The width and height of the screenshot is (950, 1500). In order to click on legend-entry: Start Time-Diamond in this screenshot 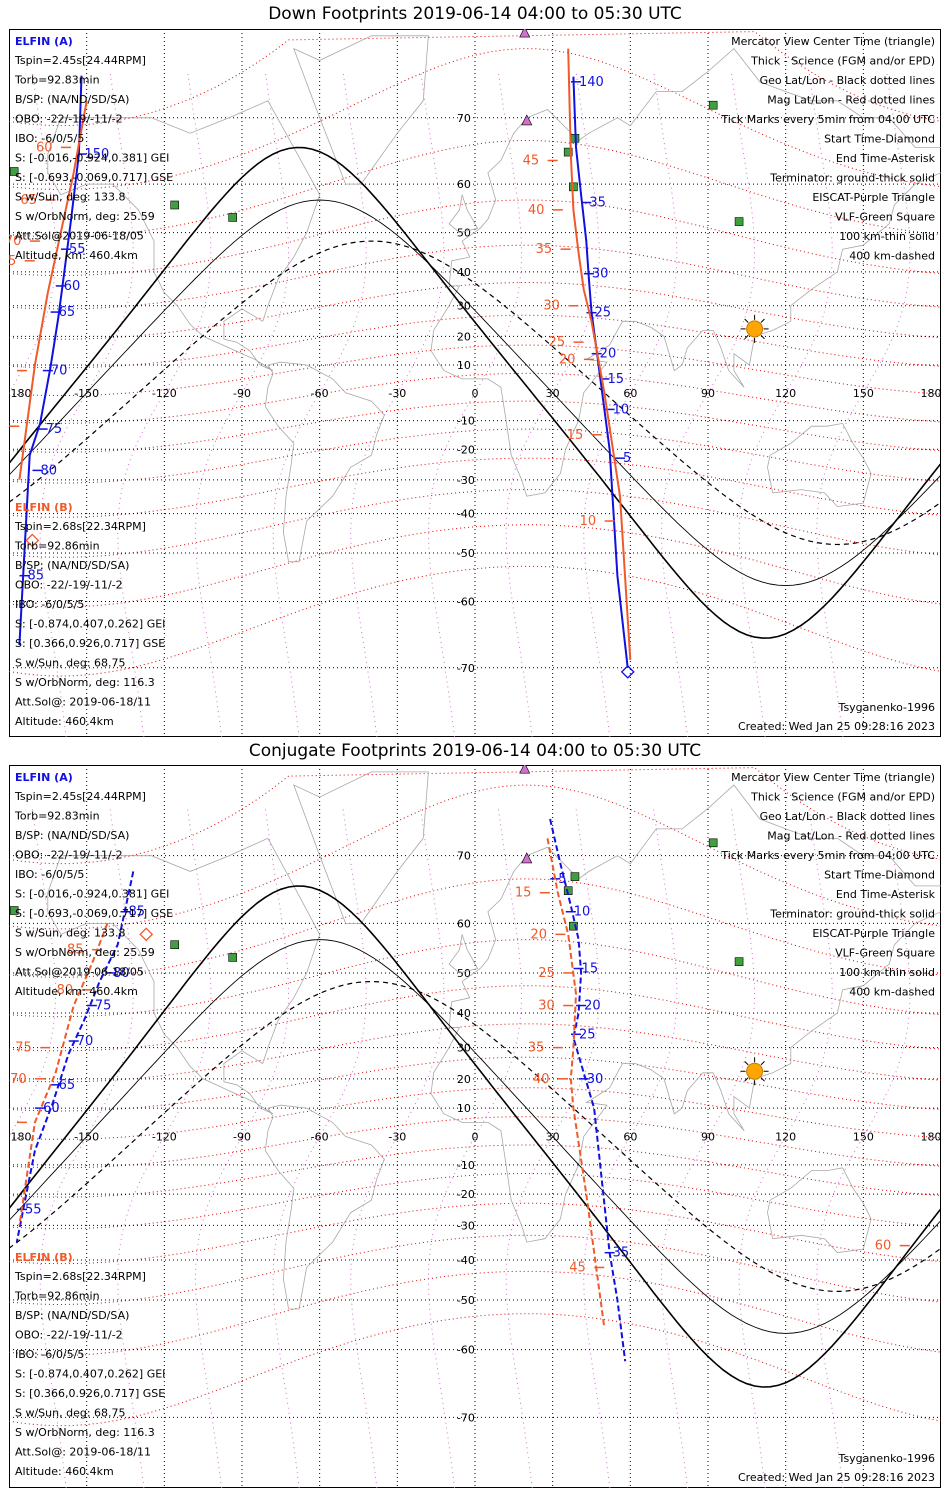, I will do `click(879, 139)`.